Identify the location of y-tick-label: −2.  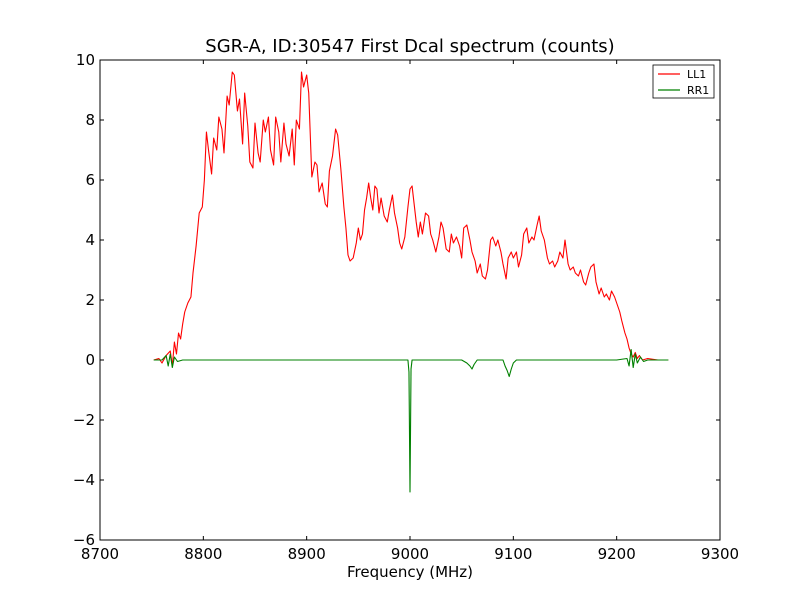
(84, 420).